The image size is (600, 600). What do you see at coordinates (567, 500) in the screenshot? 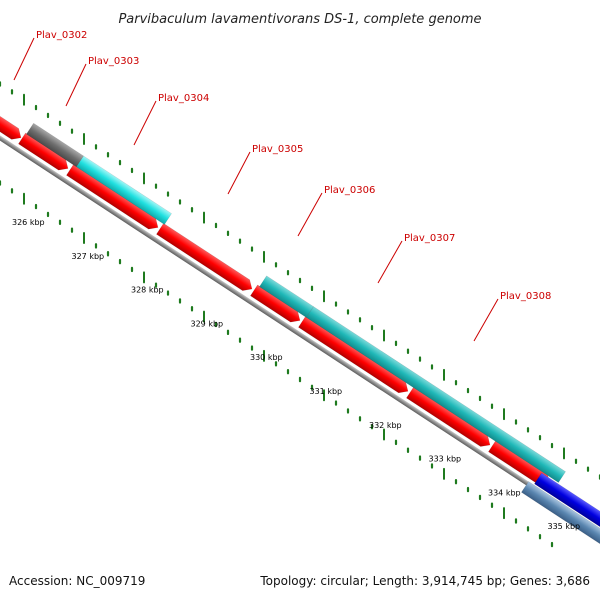
I see `feature-arrow-blue` at bounding box center [567, 500].